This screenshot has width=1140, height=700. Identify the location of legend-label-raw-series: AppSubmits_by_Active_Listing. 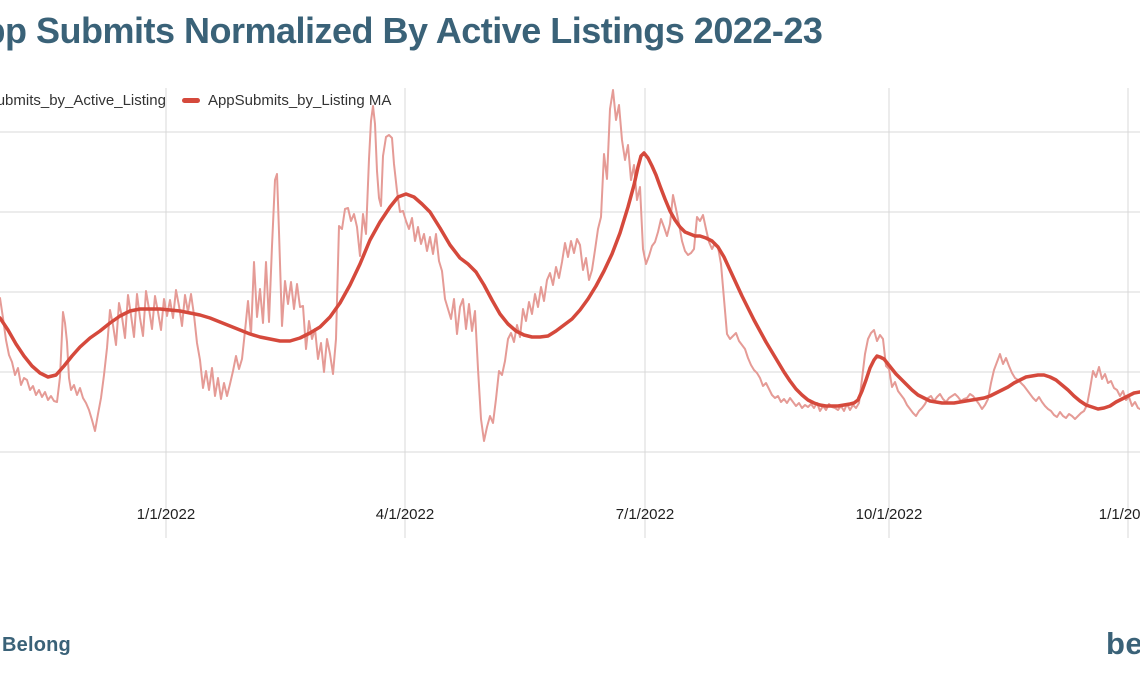
(83, 100).